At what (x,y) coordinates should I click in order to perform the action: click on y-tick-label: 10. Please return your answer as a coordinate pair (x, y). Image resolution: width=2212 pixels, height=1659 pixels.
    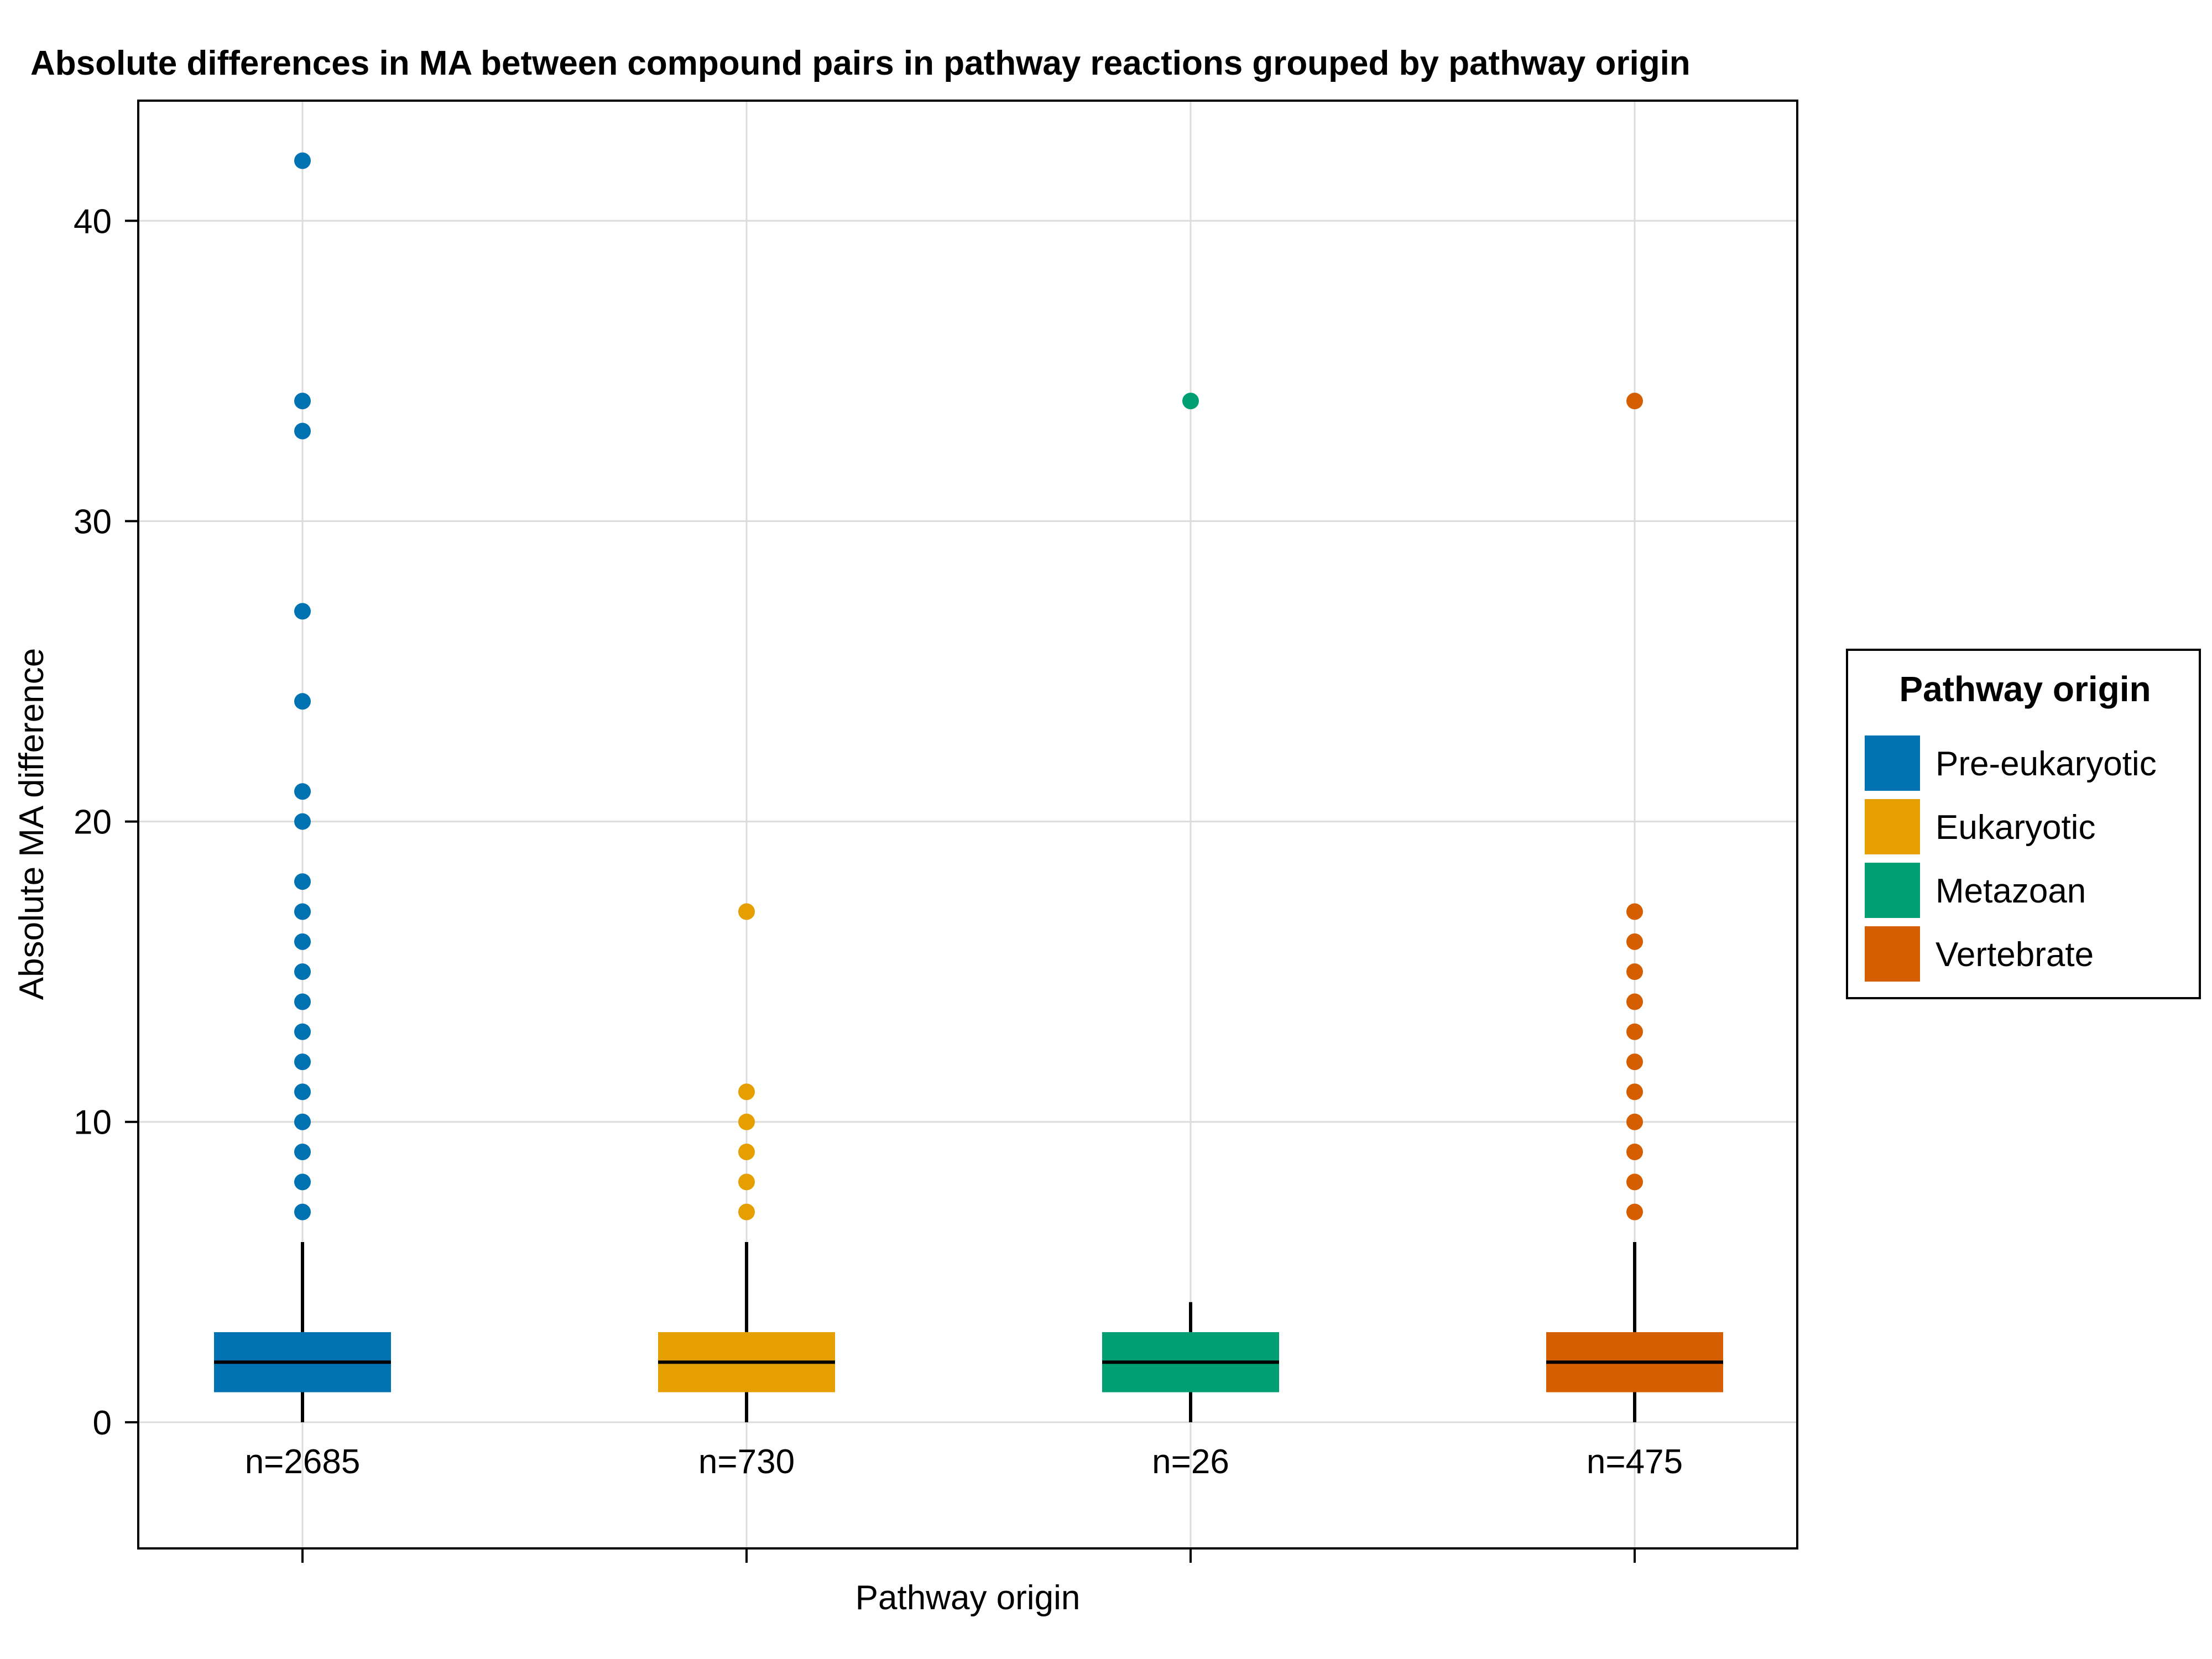
    Looking at the image, I should click on (93, 1123).